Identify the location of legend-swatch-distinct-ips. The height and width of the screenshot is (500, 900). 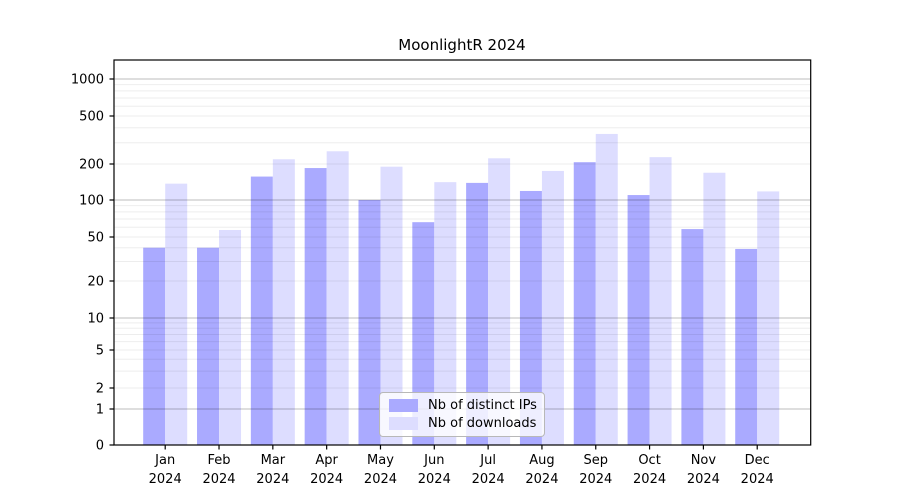
(403, 406).